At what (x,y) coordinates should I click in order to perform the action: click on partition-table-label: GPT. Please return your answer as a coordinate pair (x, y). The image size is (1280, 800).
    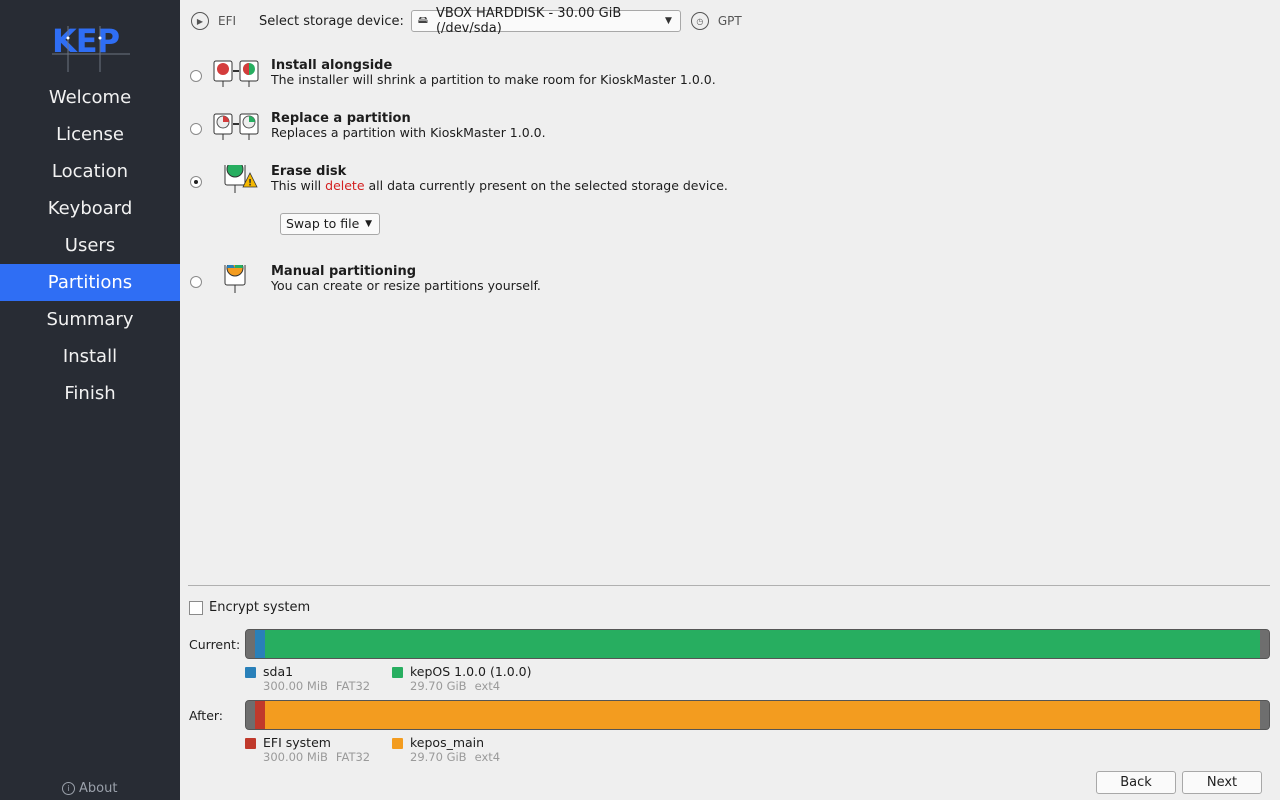
    Looking at the image, I should click on (729, 21).